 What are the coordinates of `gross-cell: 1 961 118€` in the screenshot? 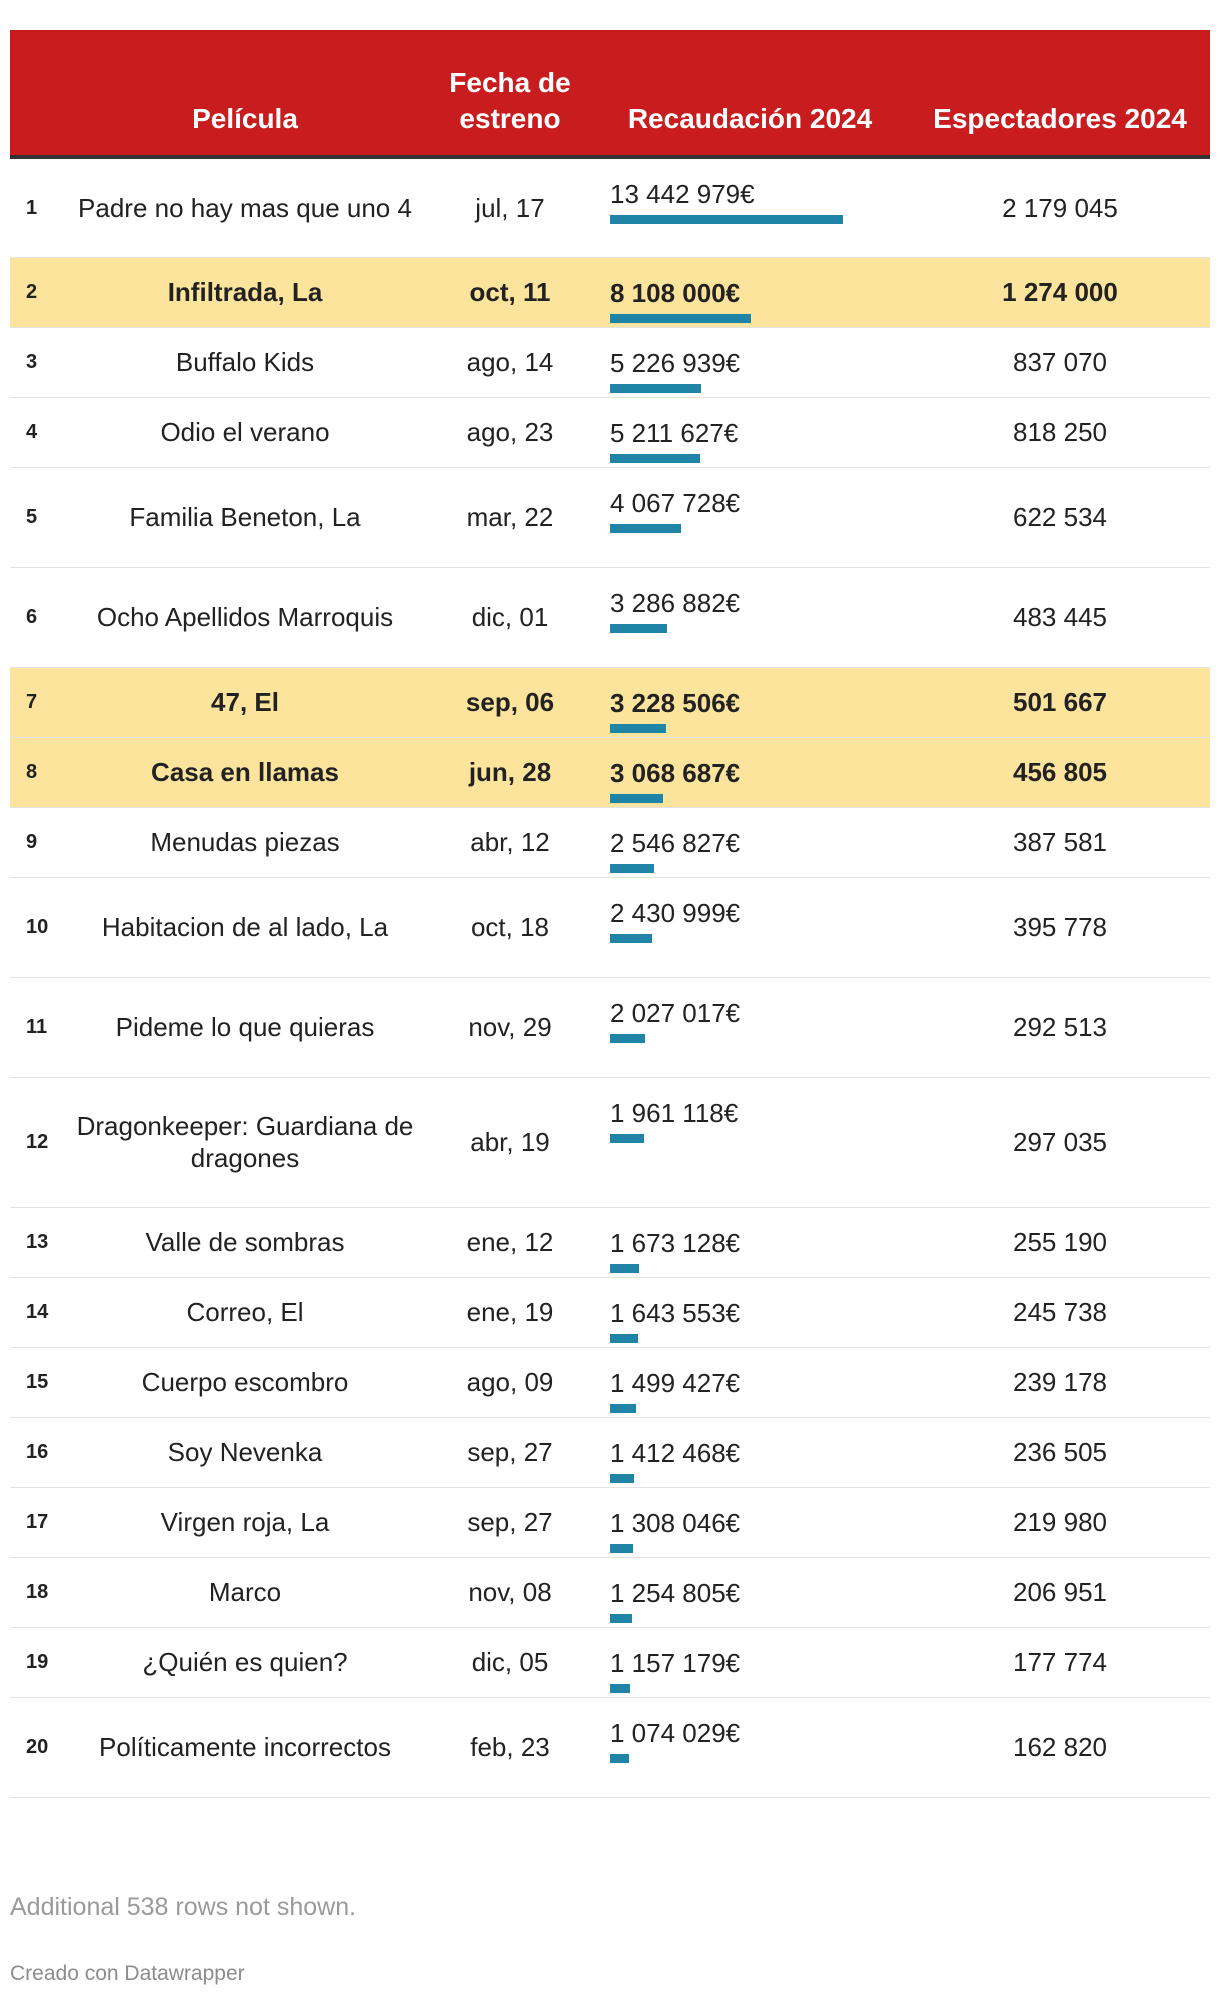 It's located at (750, 1142).